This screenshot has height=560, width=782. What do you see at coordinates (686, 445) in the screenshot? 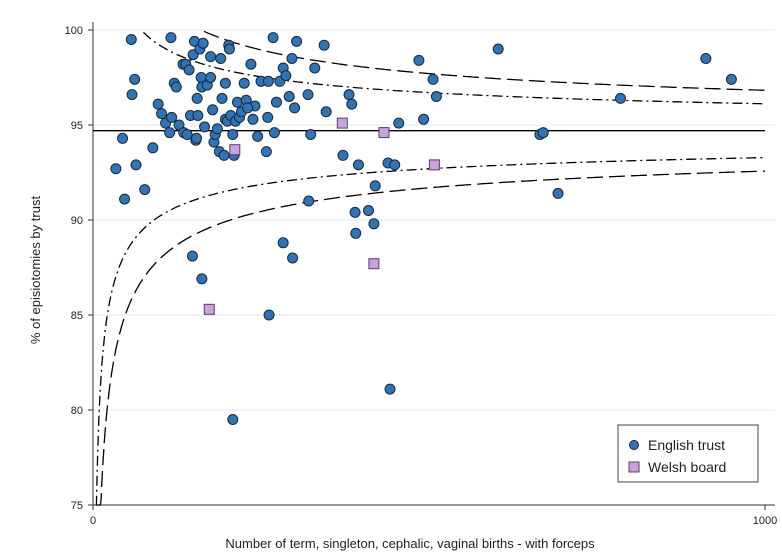
I see `legend-english-label: English trust` at bounding box center [686, 445].